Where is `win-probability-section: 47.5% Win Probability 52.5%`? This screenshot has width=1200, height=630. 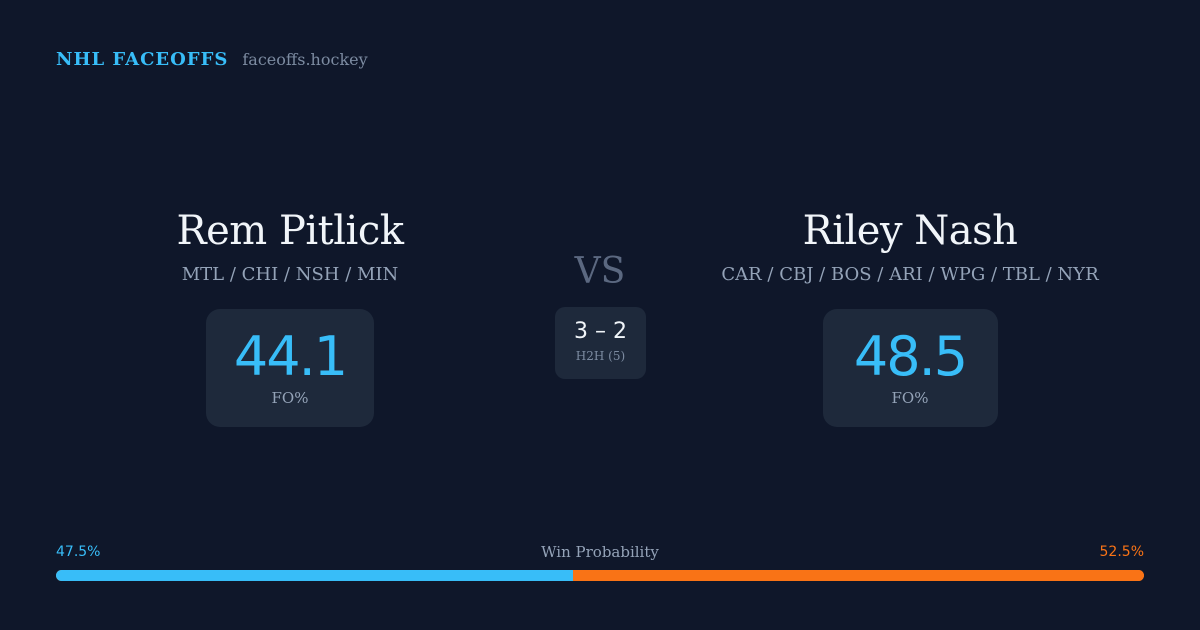 win-probability-section: 47.5% Win Probability 52.5% is located at coordinates (600, 561).